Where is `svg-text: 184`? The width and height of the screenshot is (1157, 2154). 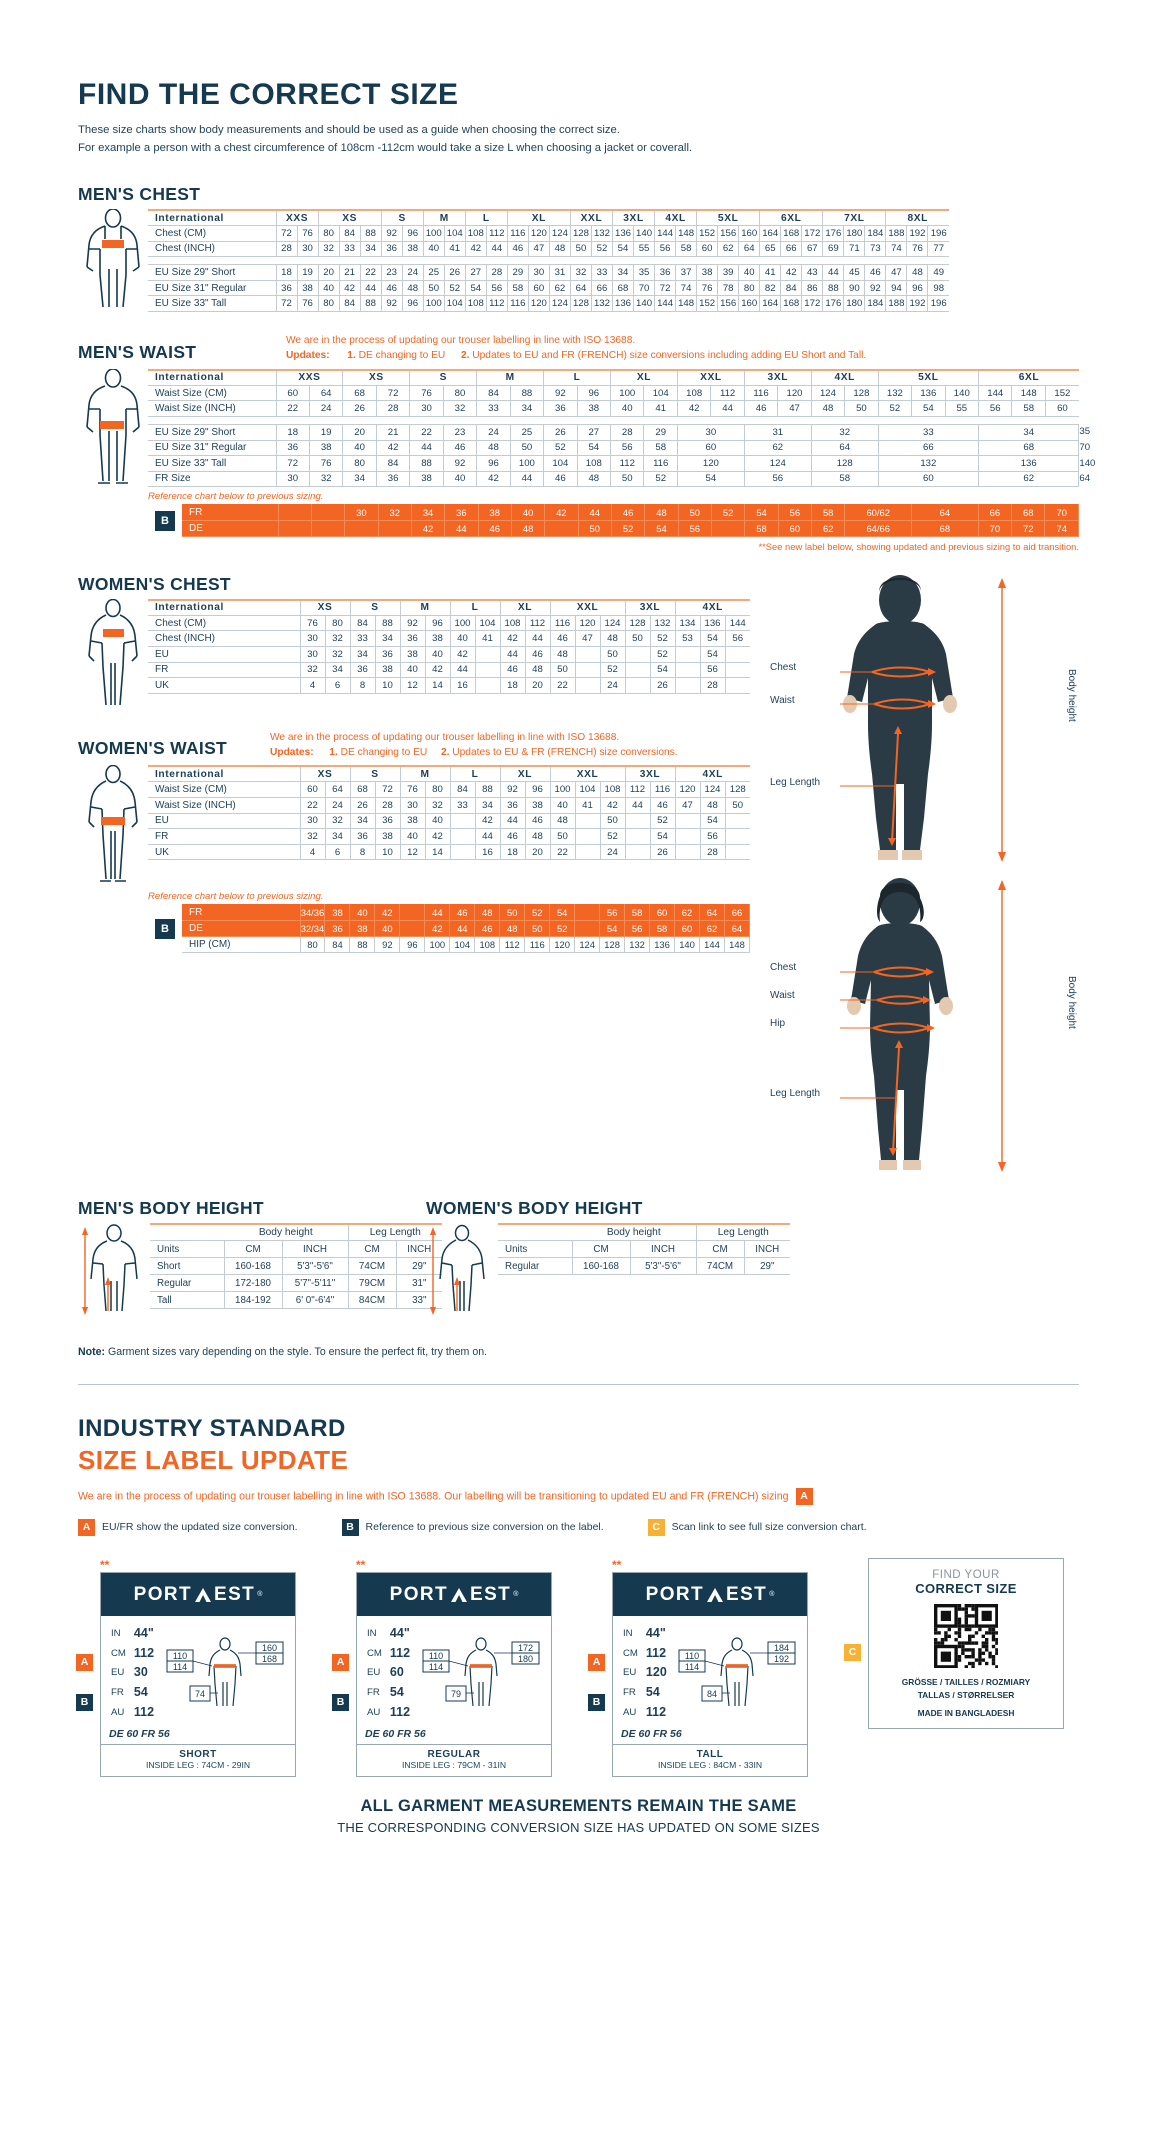 svg-text: 184 is located at coordinates (781, 1648).